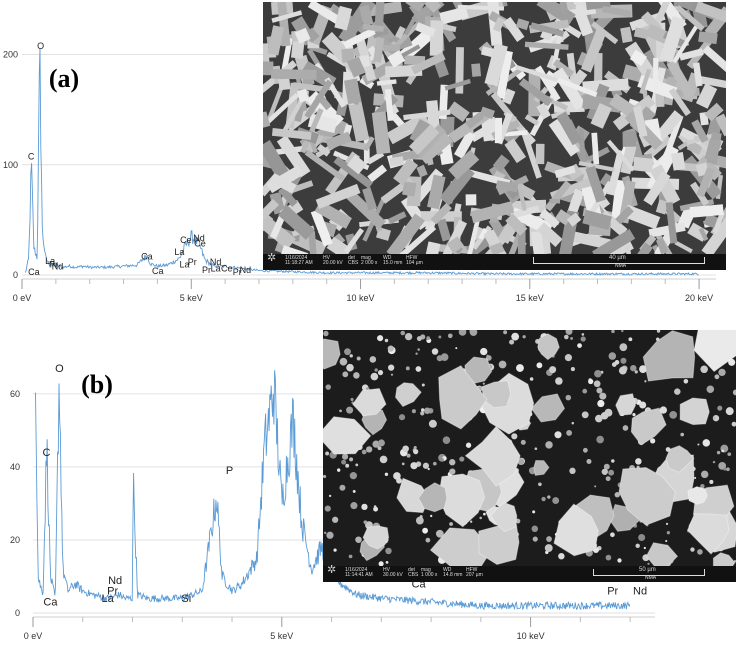 The image size is (738, 647). I want to click on element-label-b-0: O, so click(59, 369).